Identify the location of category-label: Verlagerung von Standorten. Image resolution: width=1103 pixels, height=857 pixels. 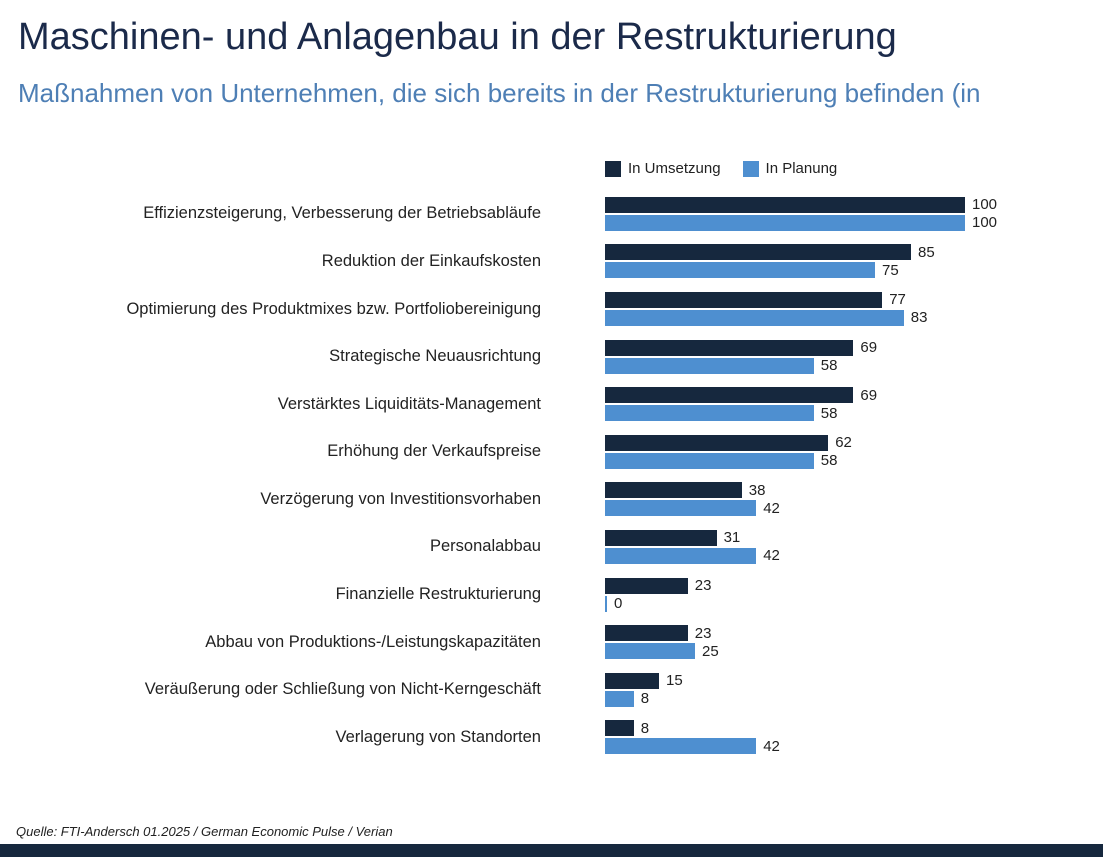
(438, 736).